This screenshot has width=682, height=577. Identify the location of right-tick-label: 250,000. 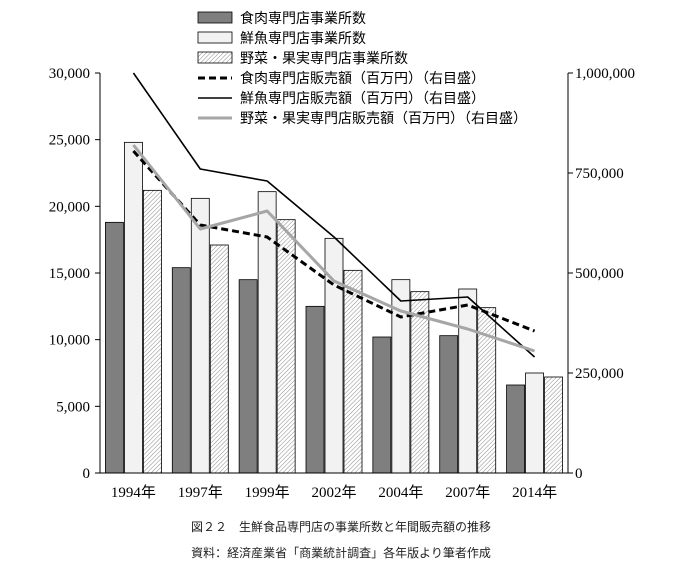
(599, 374).